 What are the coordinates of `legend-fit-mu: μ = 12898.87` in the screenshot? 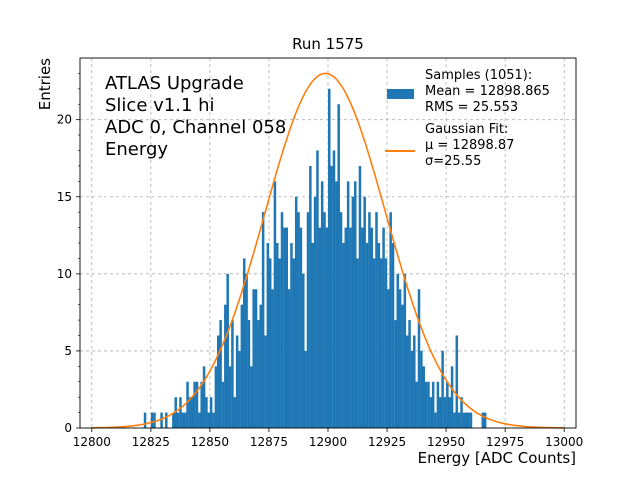 It's located at (470, 145).